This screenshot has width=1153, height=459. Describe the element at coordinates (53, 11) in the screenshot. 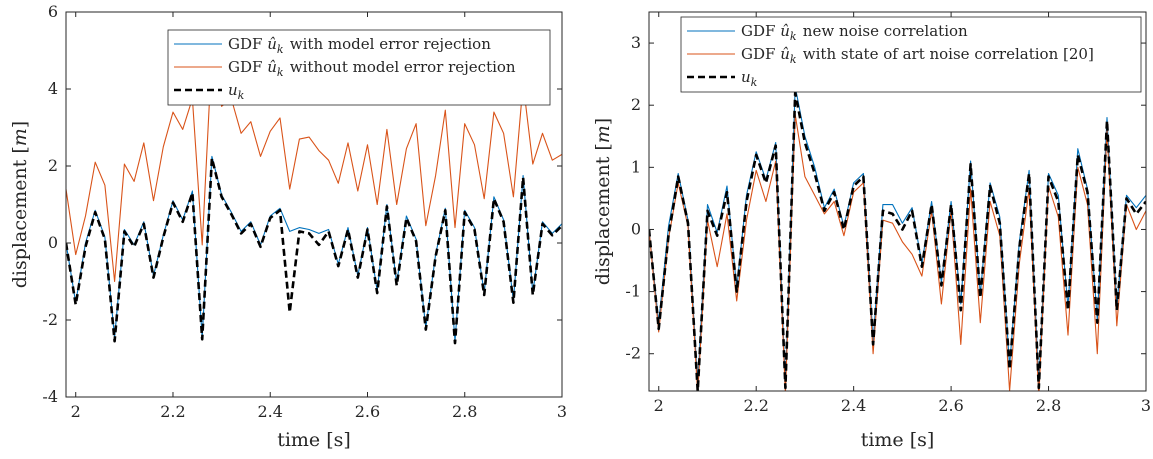

I see `y-tick-label: 6` at that location.